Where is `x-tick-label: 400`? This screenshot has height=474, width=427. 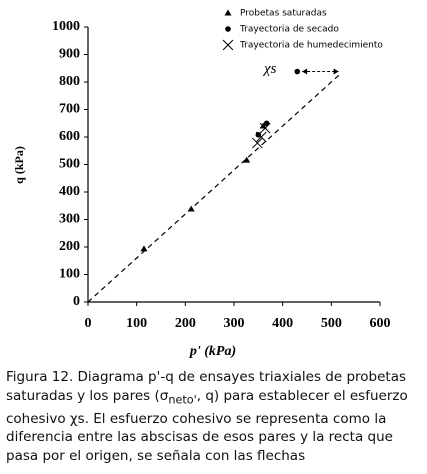 x-tick-label: 400 is located at coordinates (282, 323).